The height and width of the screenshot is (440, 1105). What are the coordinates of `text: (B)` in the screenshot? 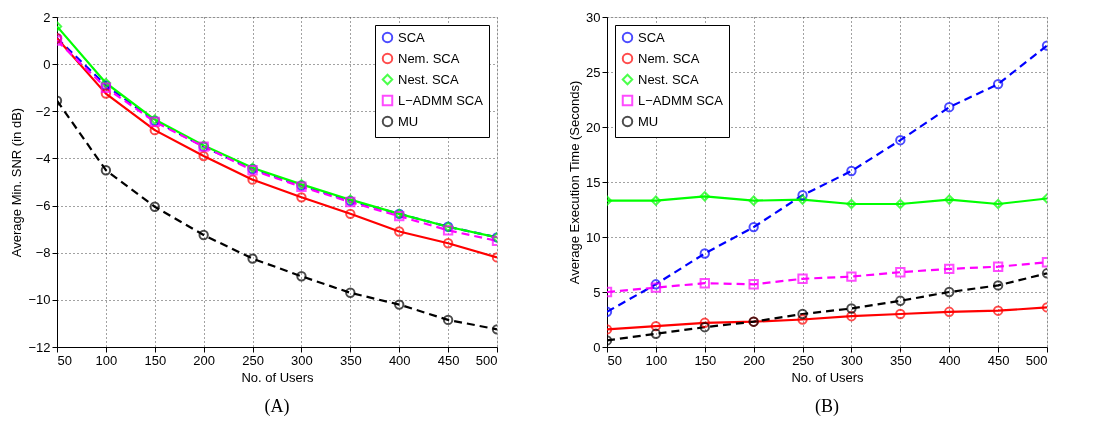 It's located at (827, 406).